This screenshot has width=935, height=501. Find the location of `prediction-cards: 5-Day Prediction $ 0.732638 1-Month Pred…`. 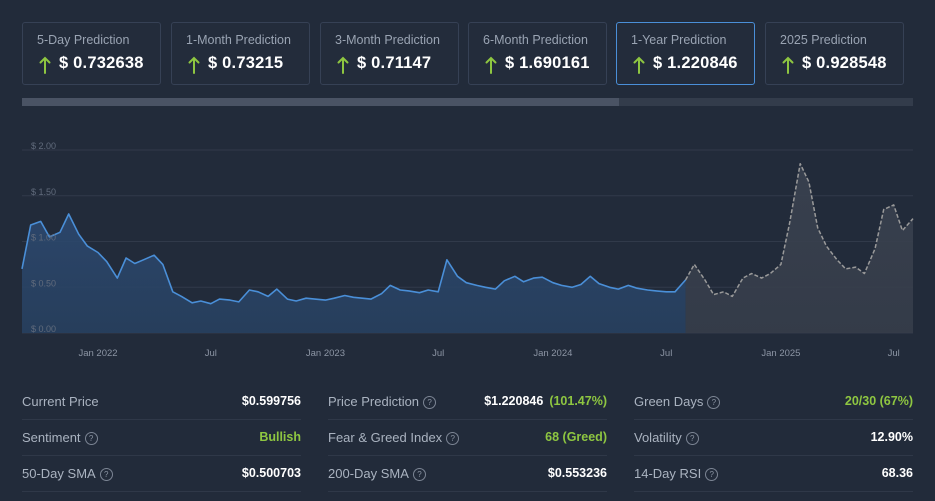

prediction-cards: 5-Day Prediction $ 0.732638 1-Month Pred… is located at coordinates (463, 53).